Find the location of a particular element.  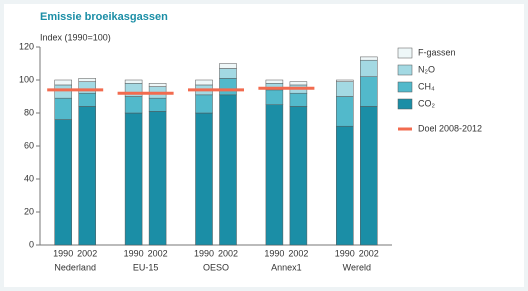

y-tick-label: 0 is located at coordinates (31, 244).